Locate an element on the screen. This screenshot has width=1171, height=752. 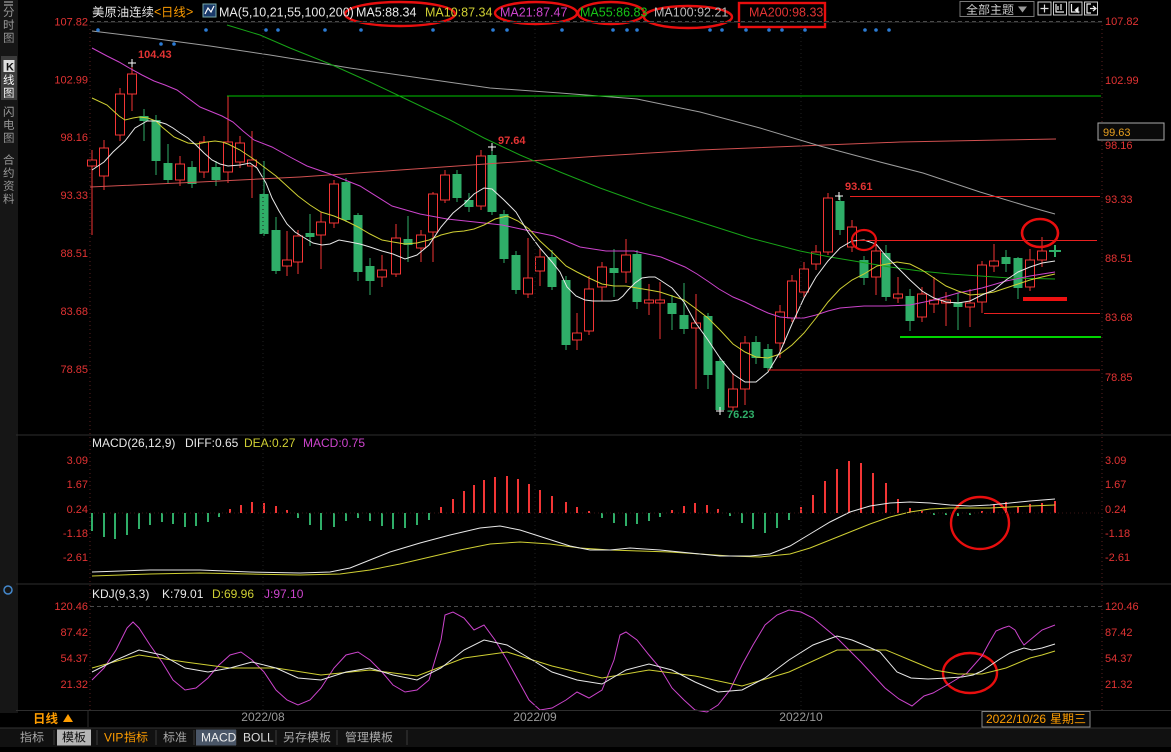
svg-text: 2022/10/26 is located at coordinates (1016, 719).